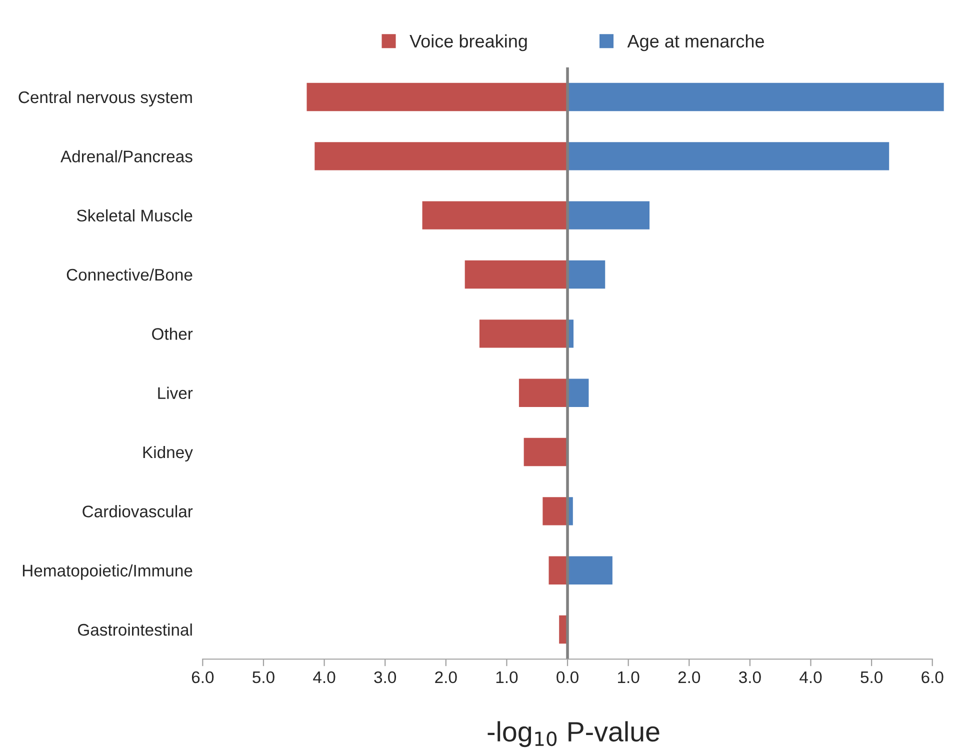 The width and height of the screenshot is (956, 749). I want to click on legend-label: Voice breaking, so click(468, 43).